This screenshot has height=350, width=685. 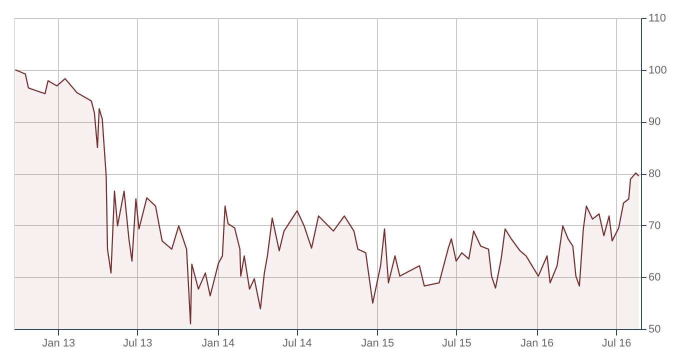 I want to click on y-tick-label: 60, so click(x=654, y=278).